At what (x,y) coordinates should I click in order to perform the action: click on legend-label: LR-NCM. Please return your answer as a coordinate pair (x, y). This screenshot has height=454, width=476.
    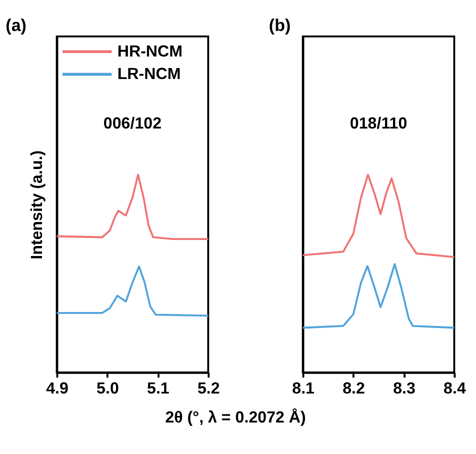
    Looking at the image, I should click on (149, 74).